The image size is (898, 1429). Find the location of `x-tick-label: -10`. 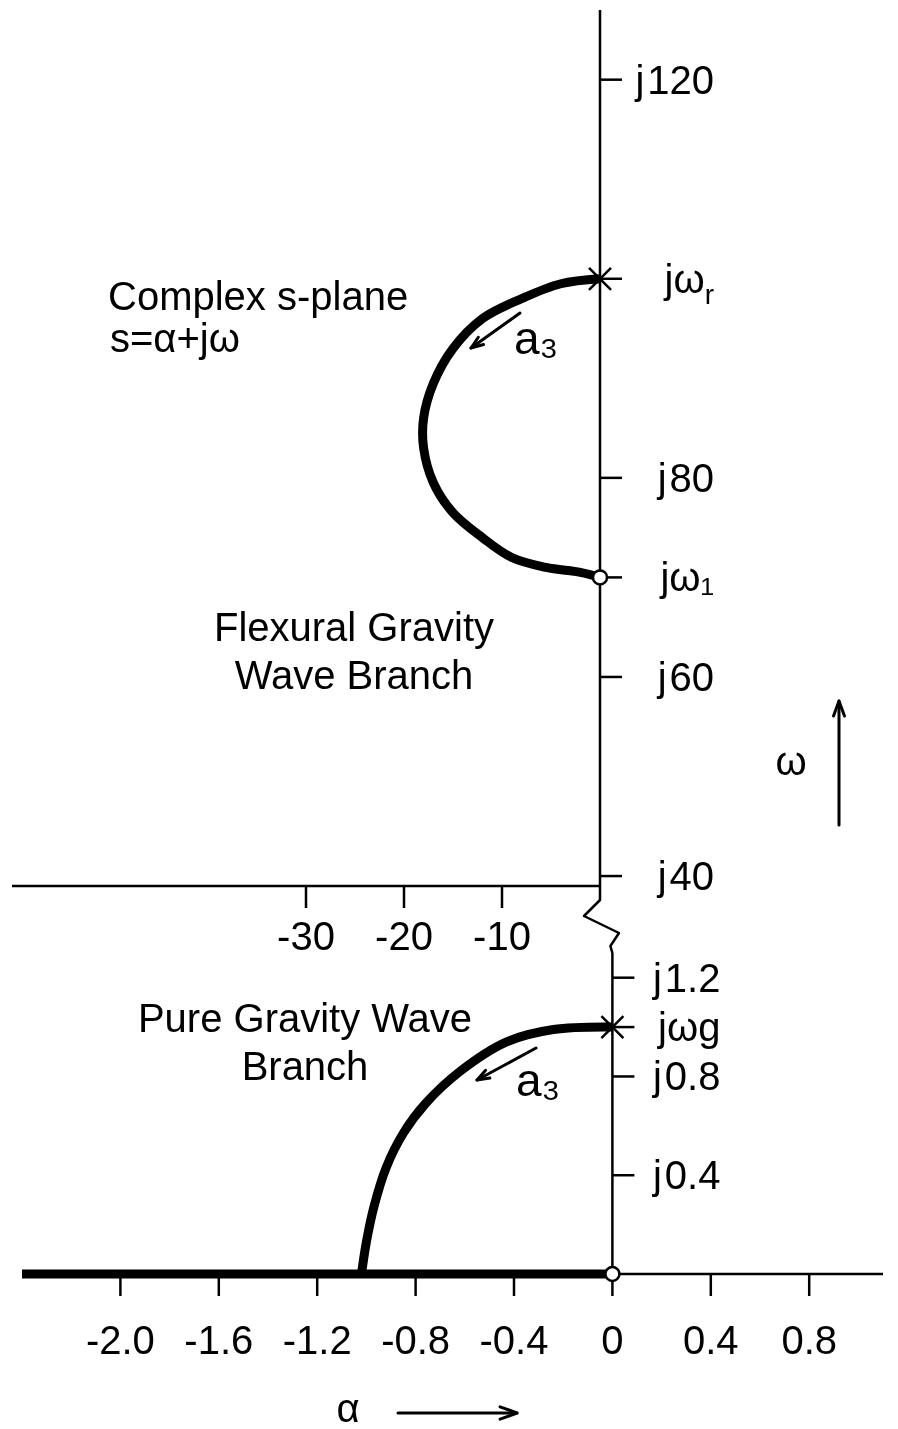

x-tick-label: -10 is located at coordinates (502, 936).